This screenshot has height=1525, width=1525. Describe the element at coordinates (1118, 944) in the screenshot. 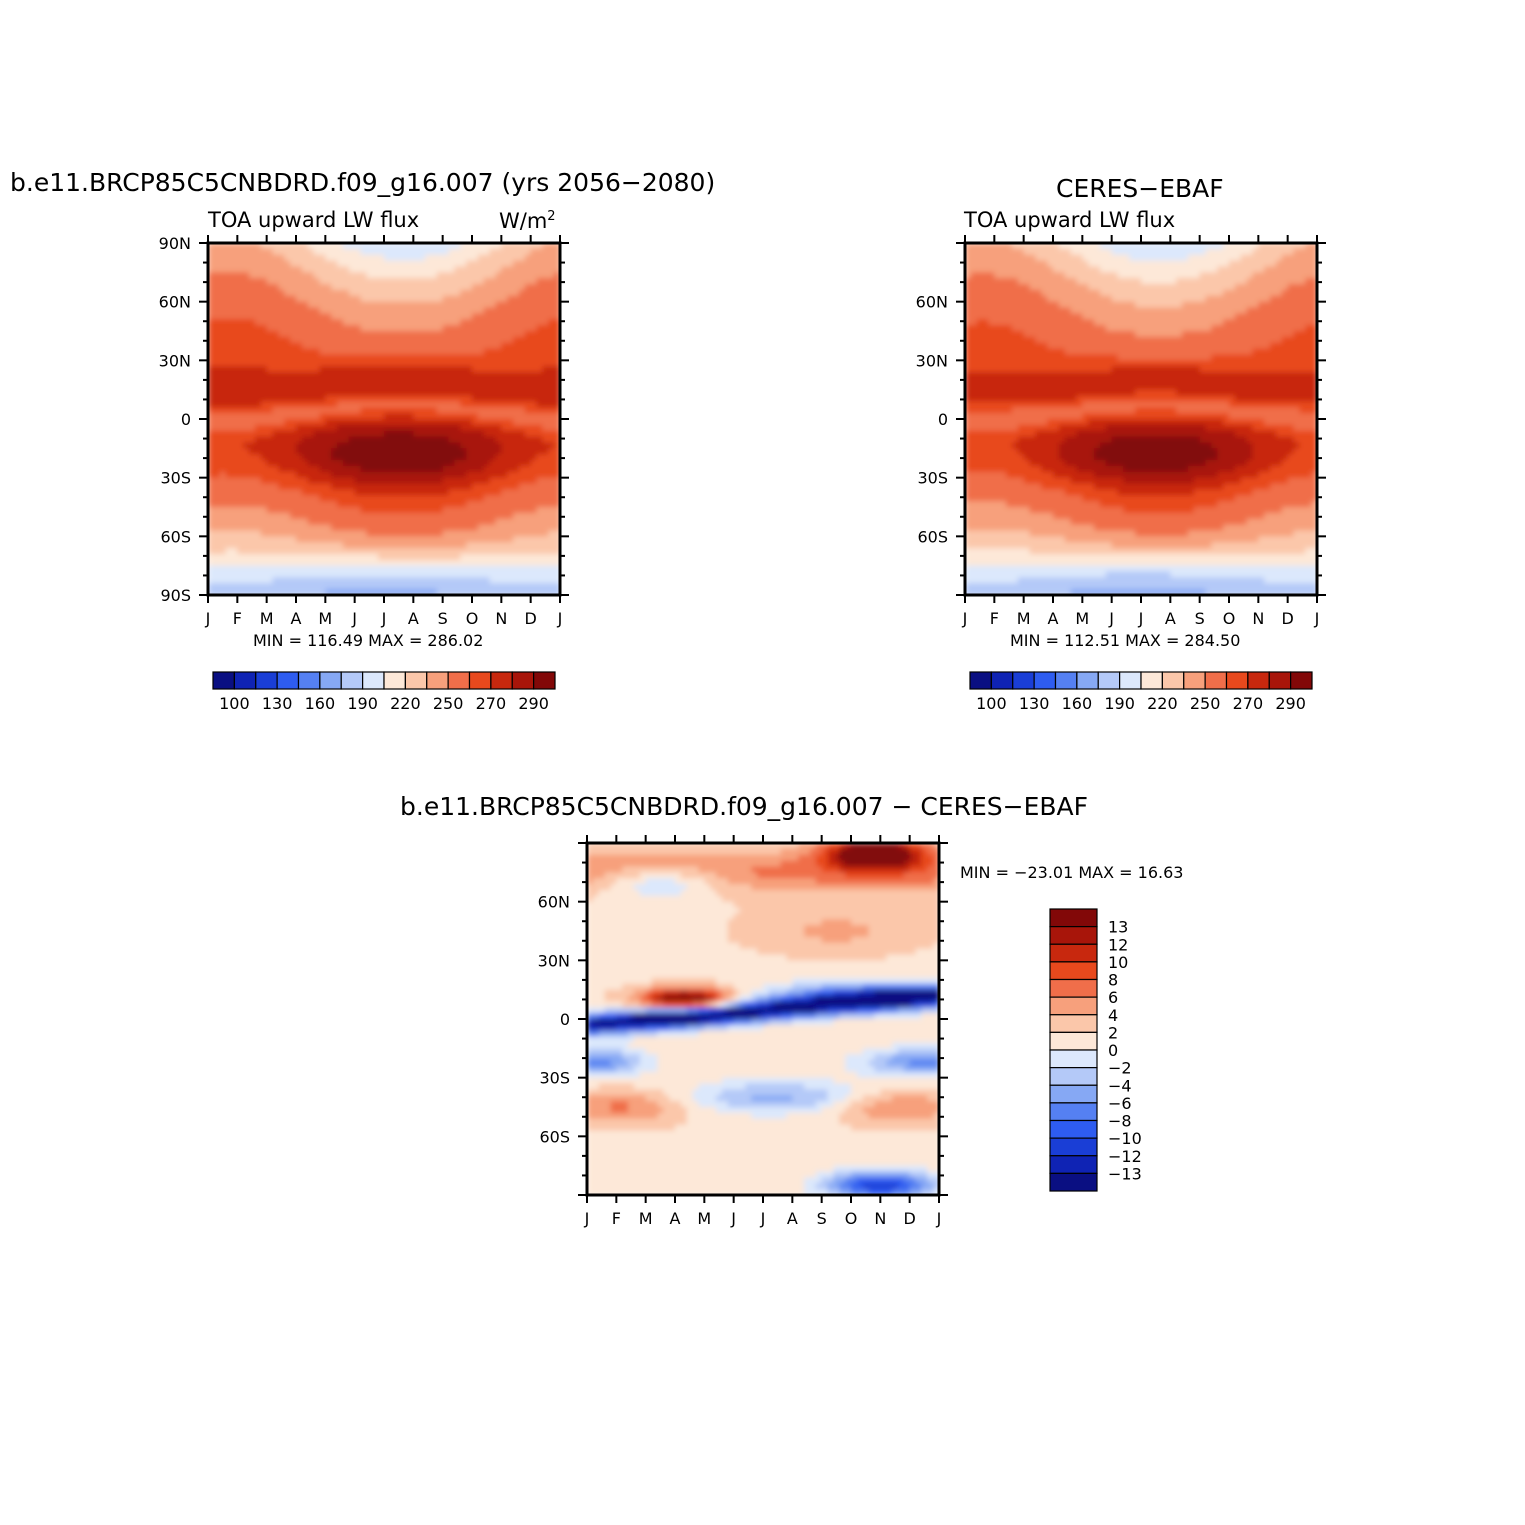

I see `colorbar-label: 12` at that location.